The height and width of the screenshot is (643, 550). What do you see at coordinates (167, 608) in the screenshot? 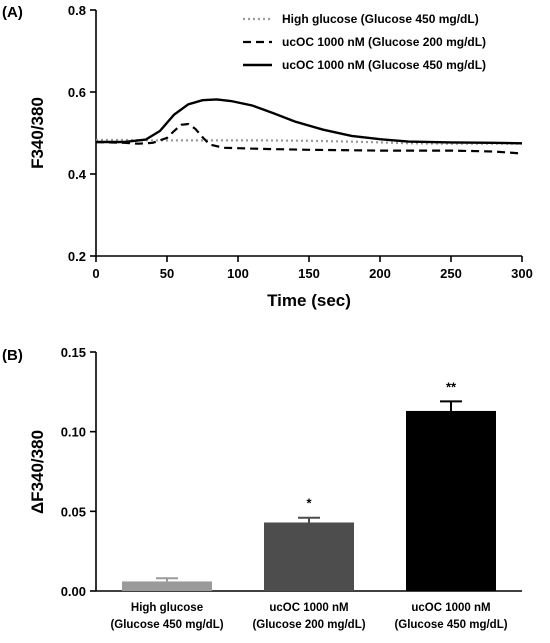
I see `category-label: High glucose` at bounding box center [167, 608].